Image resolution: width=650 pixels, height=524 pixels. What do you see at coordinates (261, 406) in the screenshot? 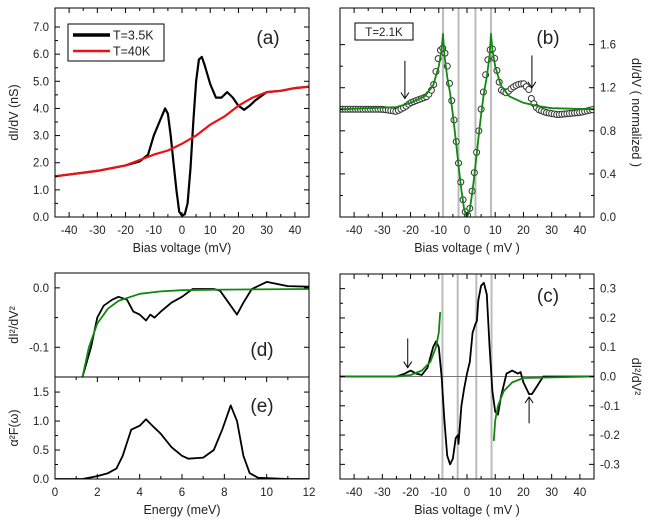
I see `panel-label: (e)` at bounding box center [261, 406].